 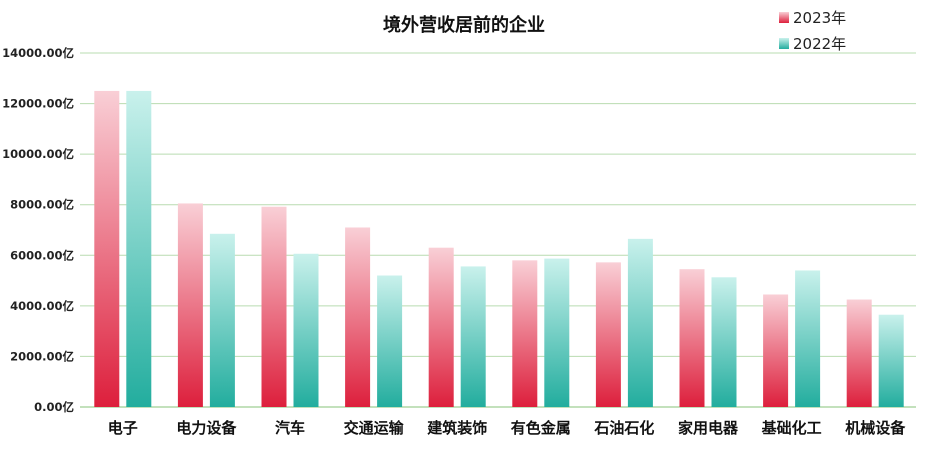 What do you see at coordinates (819, 44) in the screenshot?
I see `legend-label: 2022年` at bounding box center [819, 44].